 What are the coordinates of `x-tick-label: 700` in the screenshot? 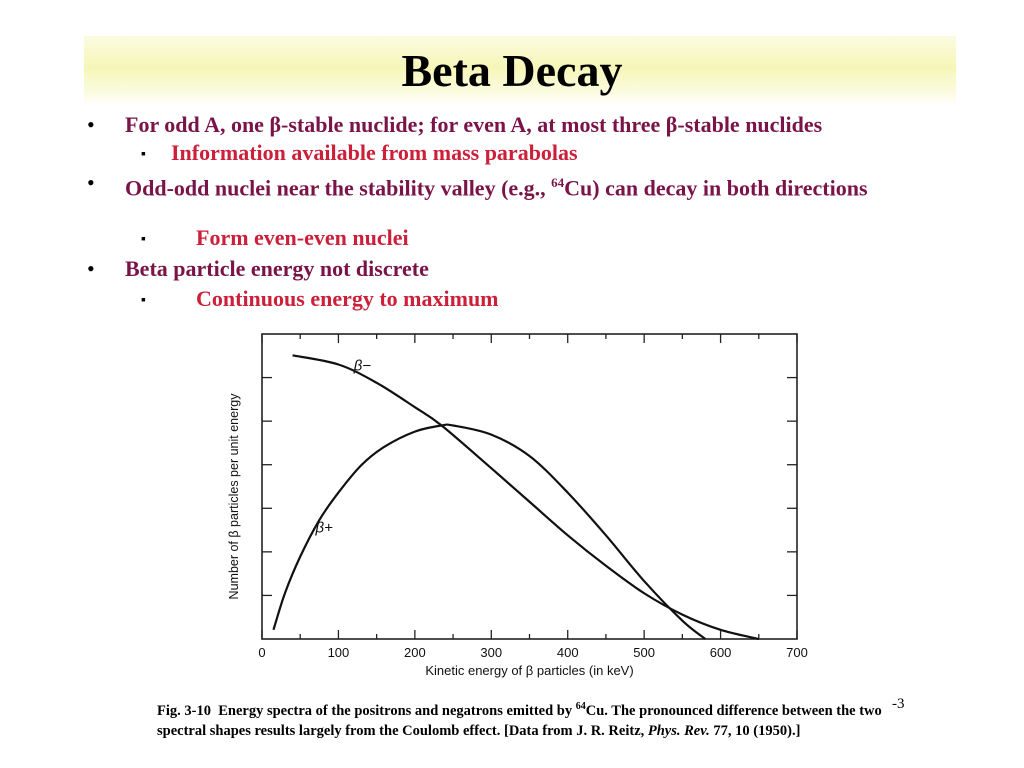 It's located at (797, 652).